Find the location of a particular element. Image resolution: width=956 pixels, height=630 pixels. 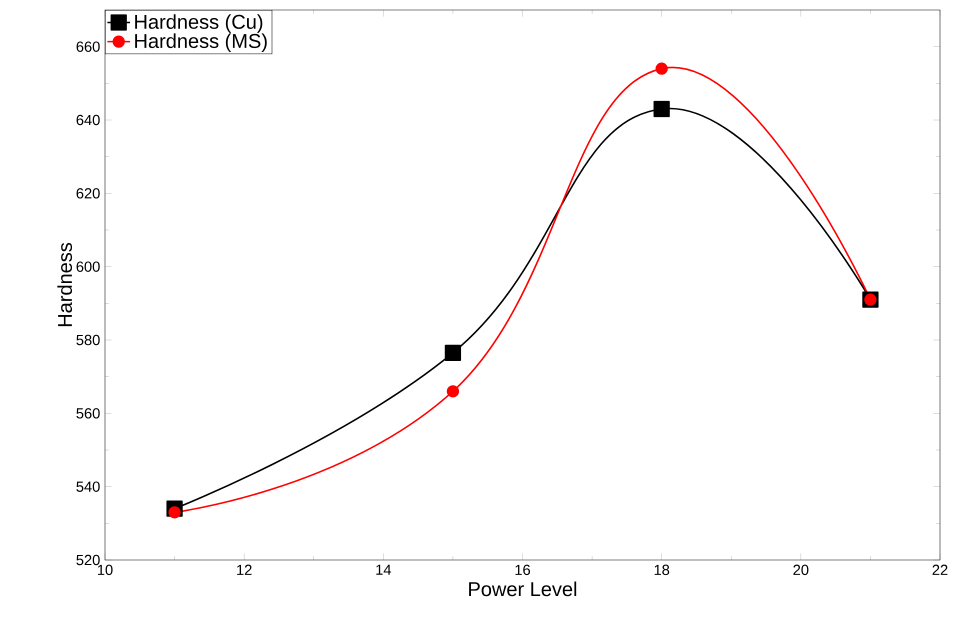

x-tick-label: 16 is located at coordinates (522, 570).